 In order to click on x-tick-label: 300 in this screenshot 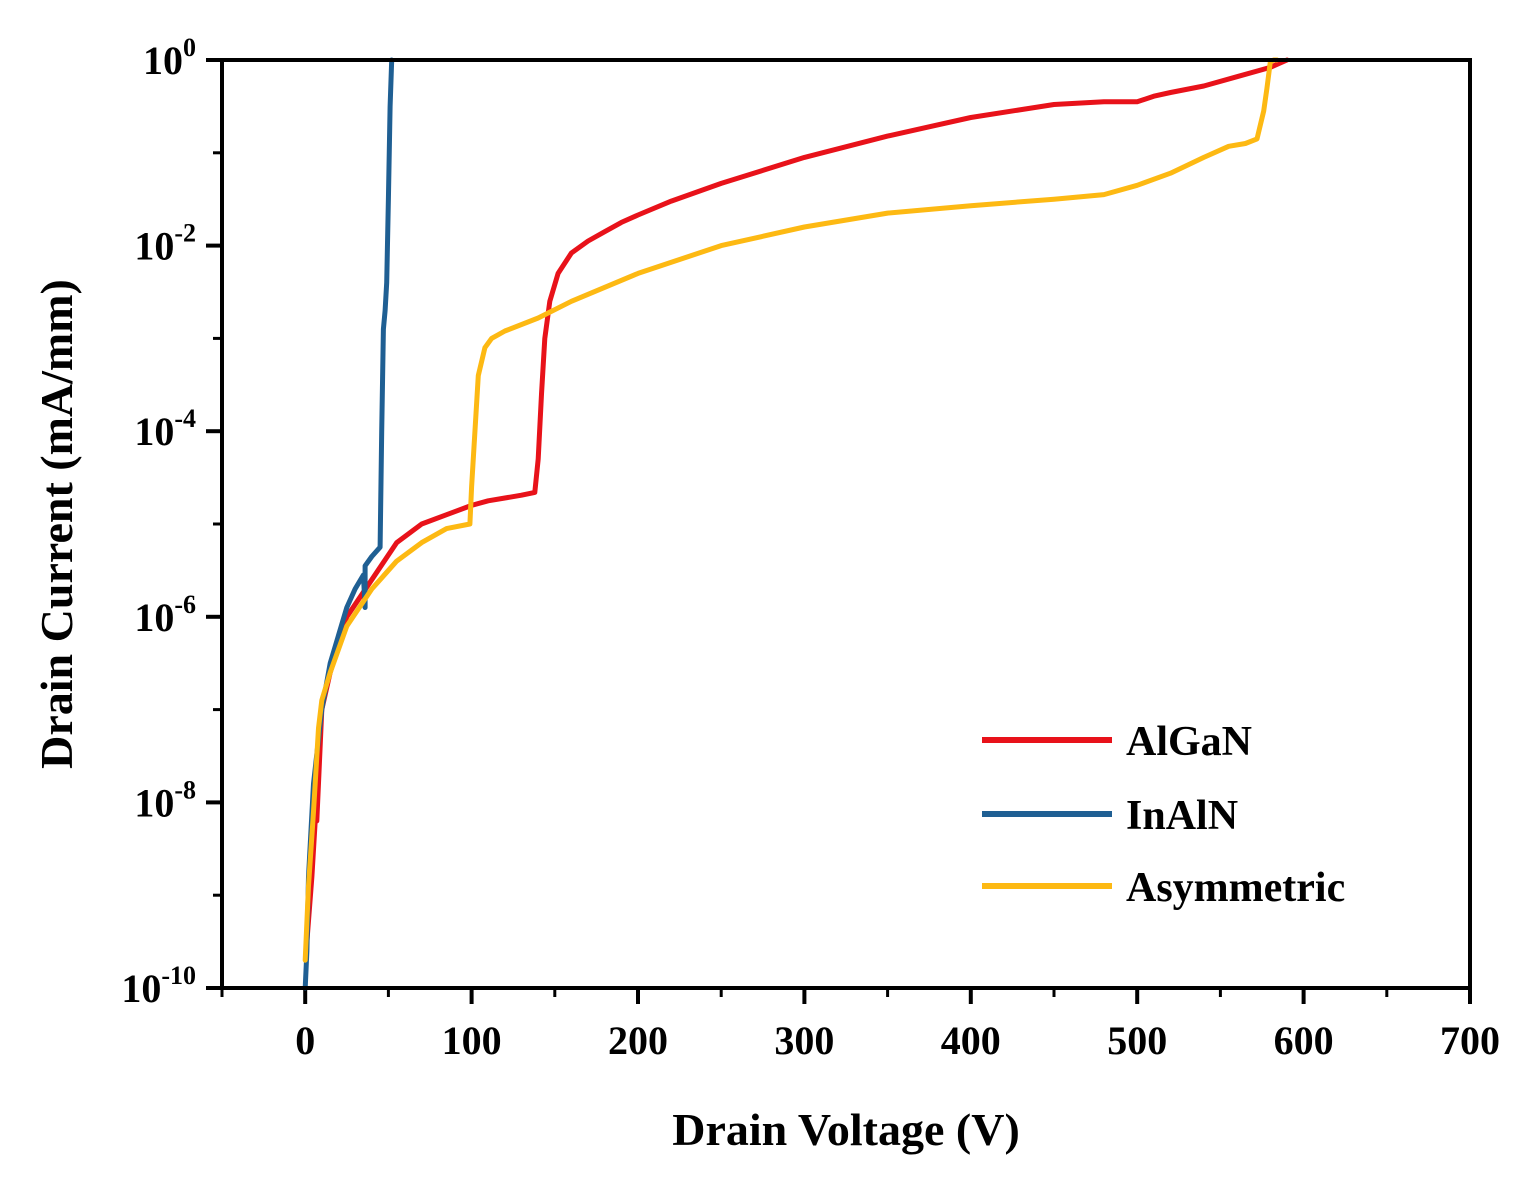, I will do `click(804, 1040)`.